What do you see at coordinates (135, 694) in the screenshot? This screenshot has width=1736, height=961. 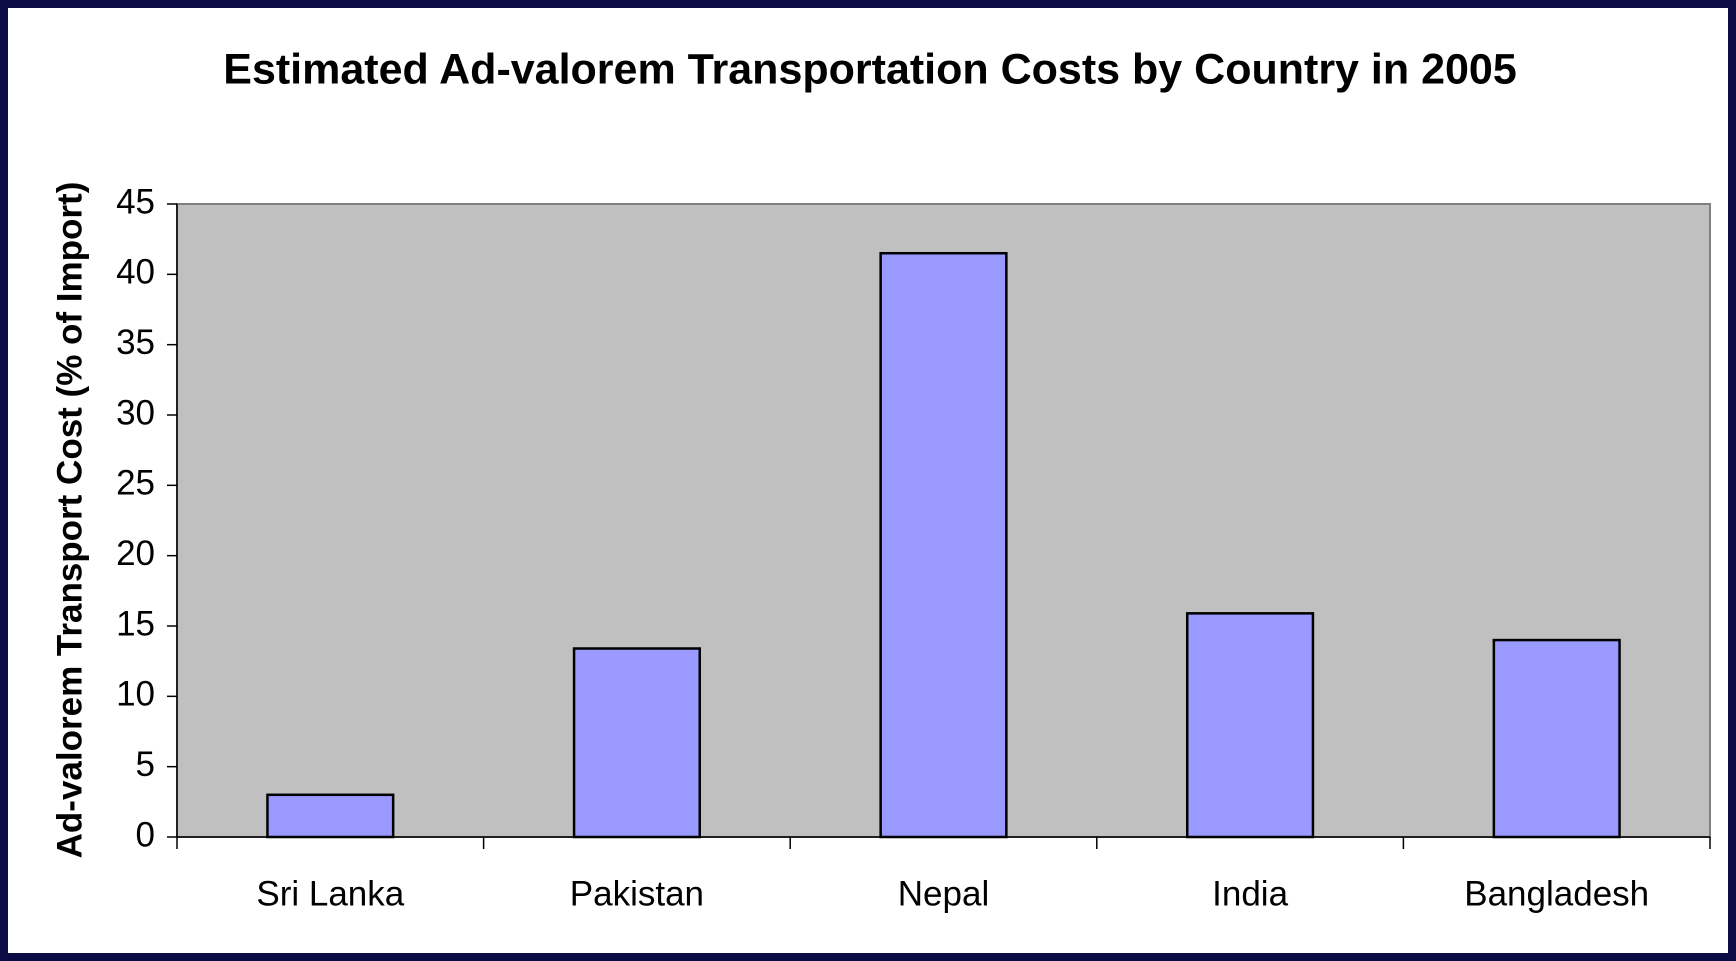 I see `y-tick-label: 10` at bounding box center [135, 694].